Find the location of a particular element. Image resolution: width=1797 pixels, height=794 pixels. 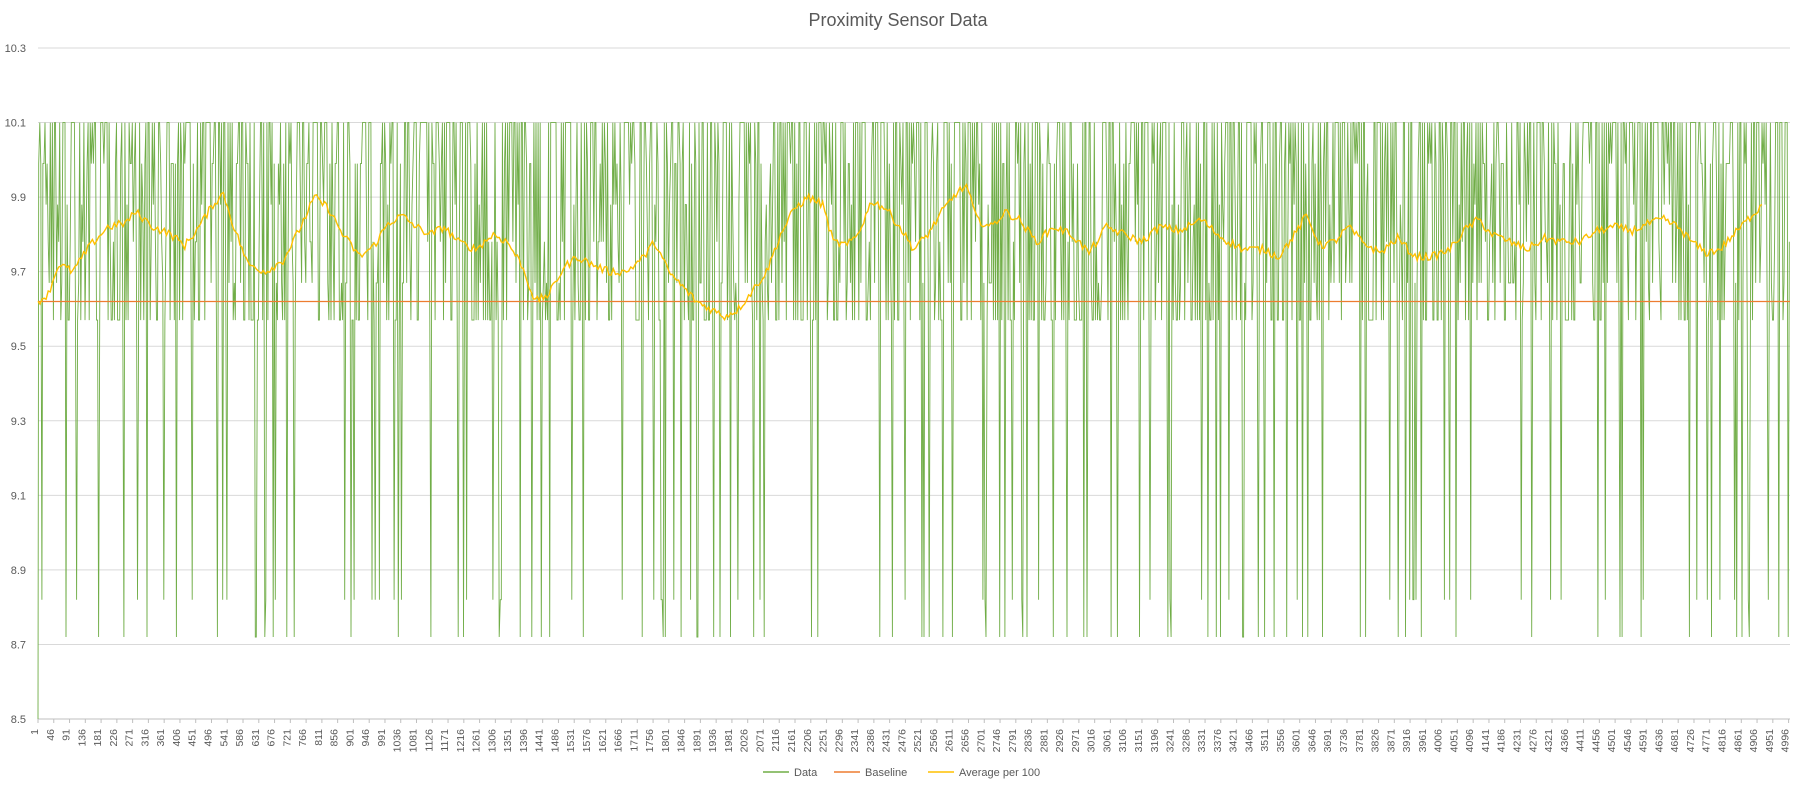

x-tick-label: 811 is located at coordinates (319, 737).